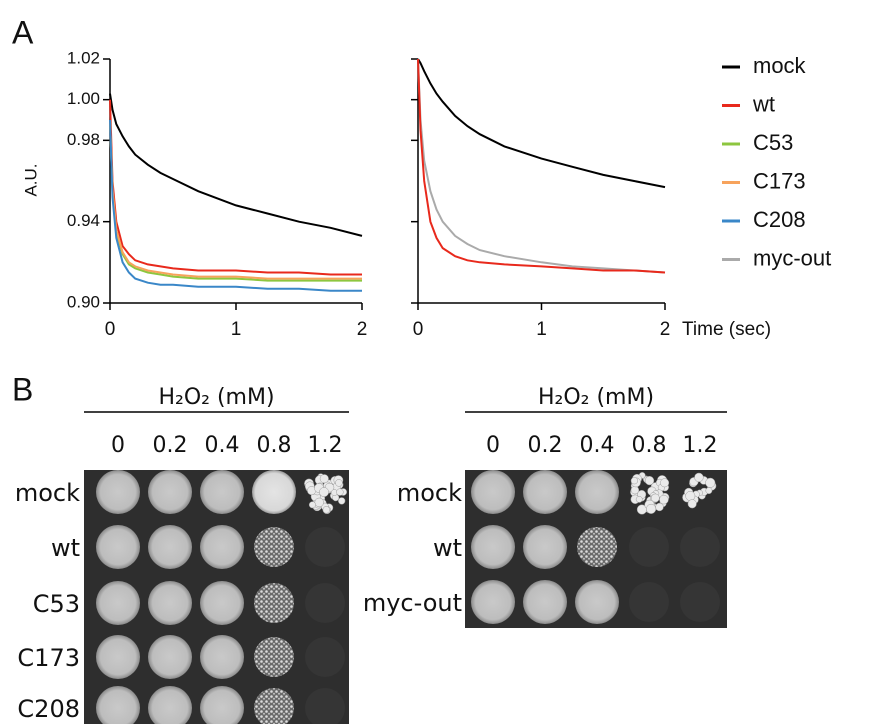 The height and width of the screenshot is (724, 875). What do you see at coordinates (83, 98) in the screenshot?
I see `y-tick-label: 1.00` at bounding box center [83, 98].